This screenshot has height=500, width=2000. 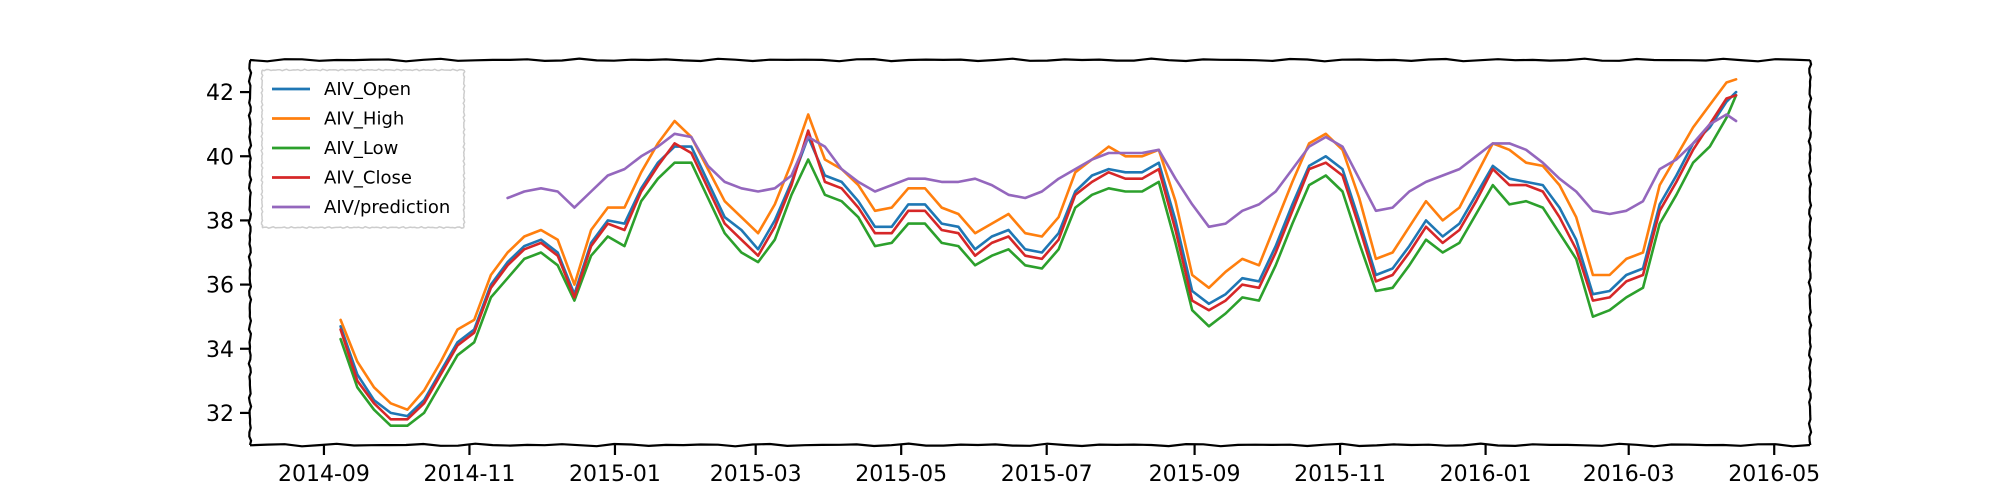 I want to click on y-tick-label: 34, so click(x=220, y=350).